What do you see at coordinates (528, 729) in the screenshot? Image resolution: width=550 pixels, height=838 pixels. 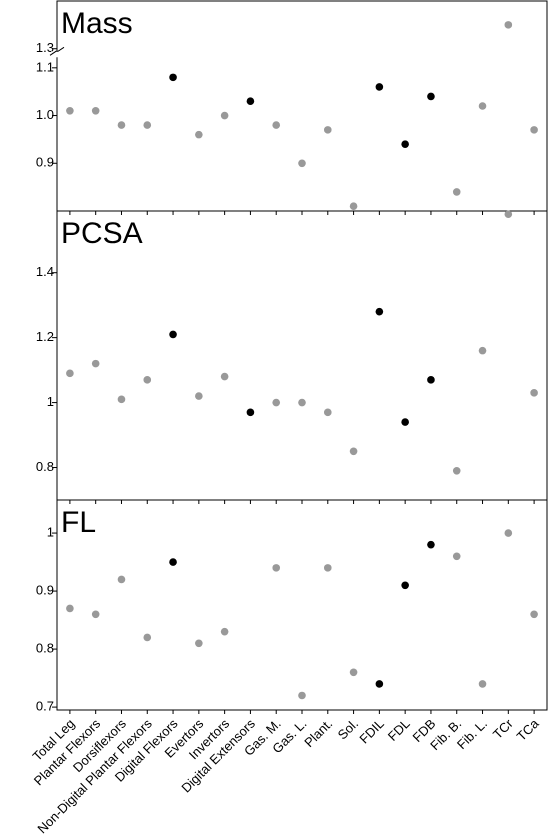 I see `x-tick-label: TCa` at bounding box center [528, 729].